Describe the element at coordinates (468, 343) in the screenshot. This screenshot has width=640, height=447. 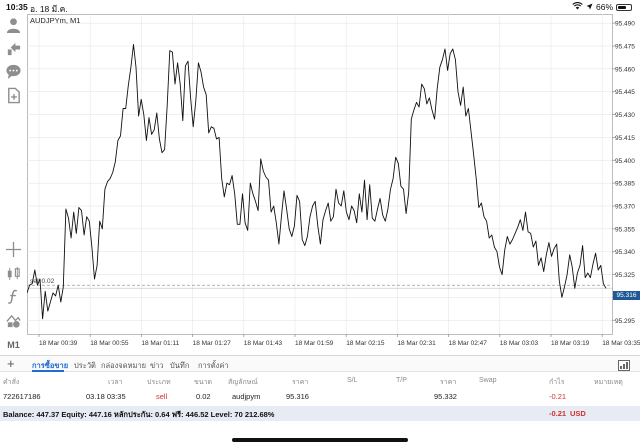
I see `x-tick-label: 18 Mar 02:47` at that location.